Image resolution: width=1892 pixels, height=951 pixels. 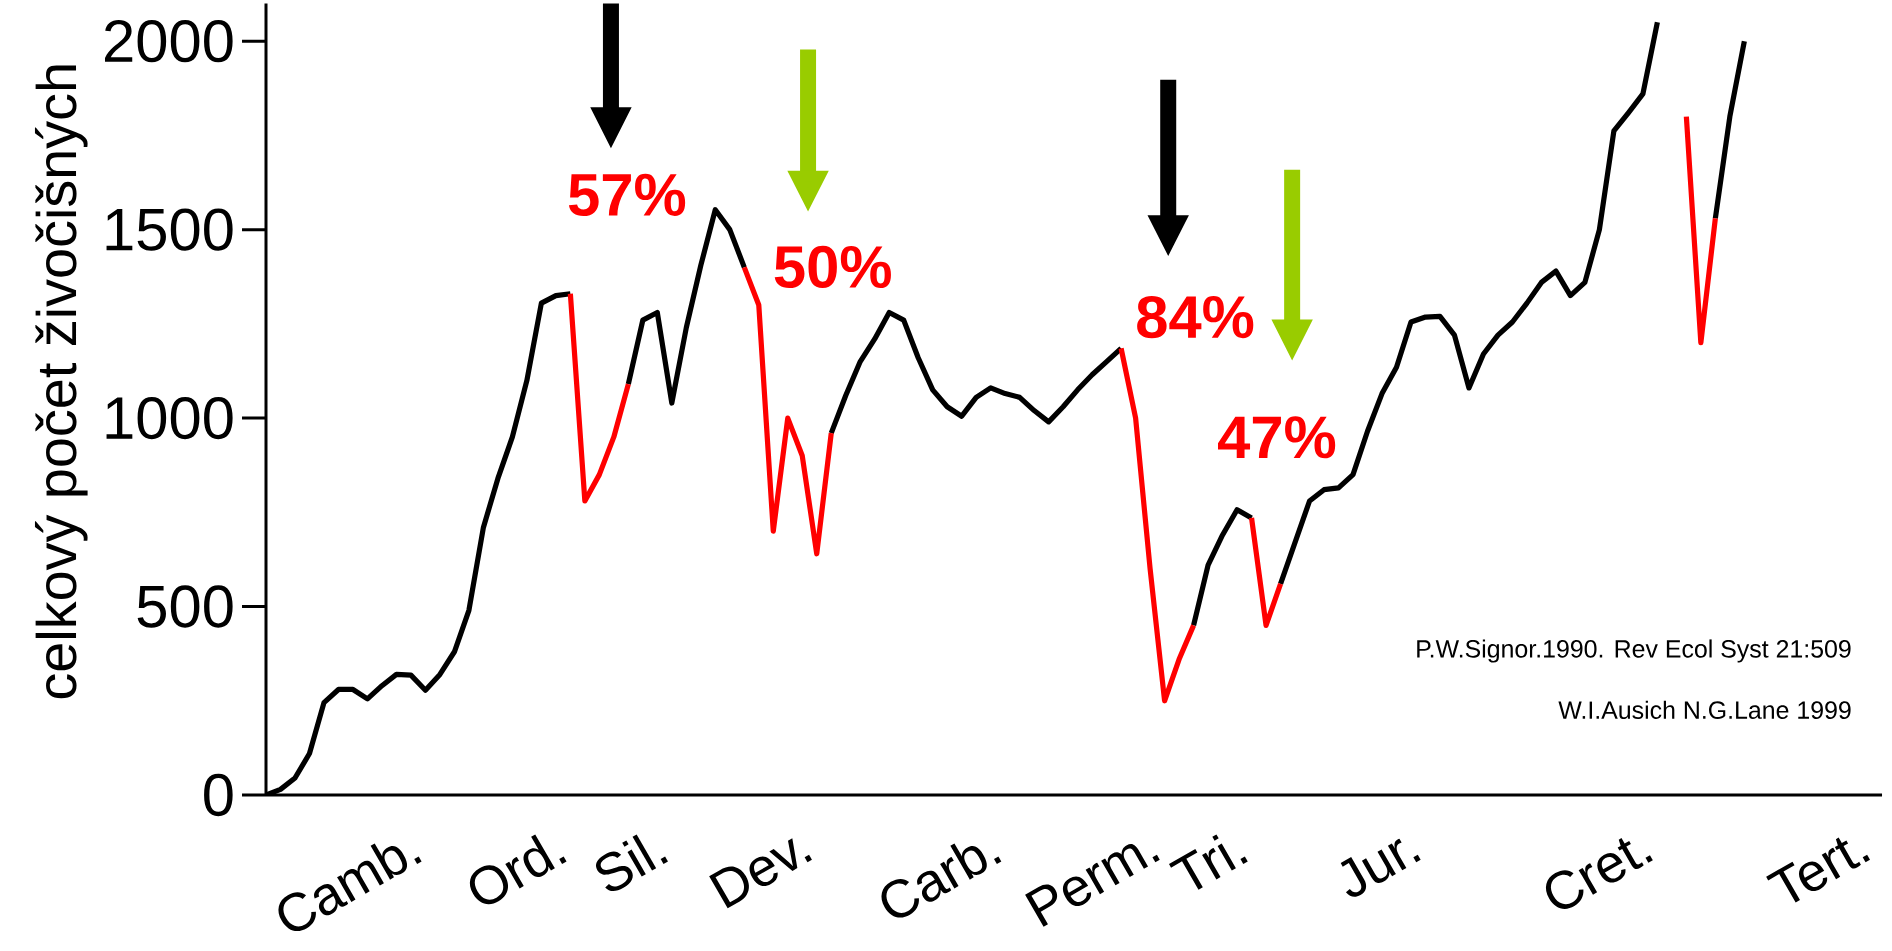 I want to click on x-tick-label: Dev., so click(x=760, y=873).